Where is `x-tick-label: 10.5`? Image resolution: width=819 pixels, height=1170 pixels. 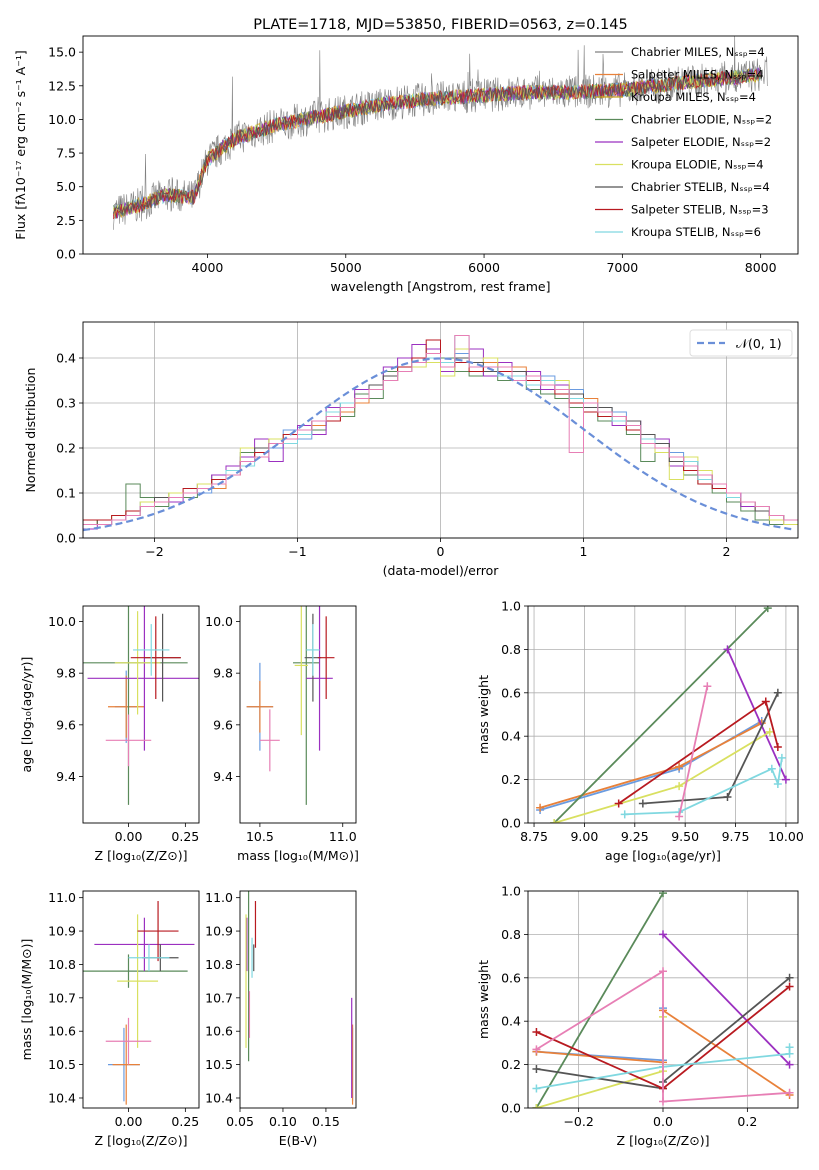 x-tick-label: 10.5 is located at coordinates (260, 836).